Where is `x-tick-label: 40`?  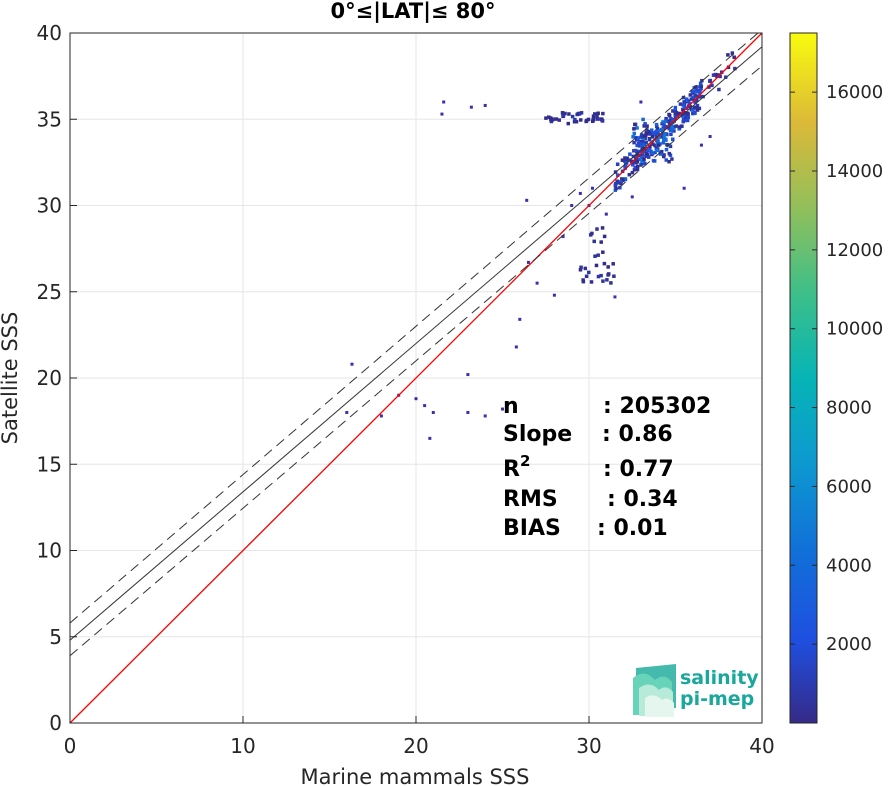
x-tick-label: 40 is located at coordinates (761, 746).